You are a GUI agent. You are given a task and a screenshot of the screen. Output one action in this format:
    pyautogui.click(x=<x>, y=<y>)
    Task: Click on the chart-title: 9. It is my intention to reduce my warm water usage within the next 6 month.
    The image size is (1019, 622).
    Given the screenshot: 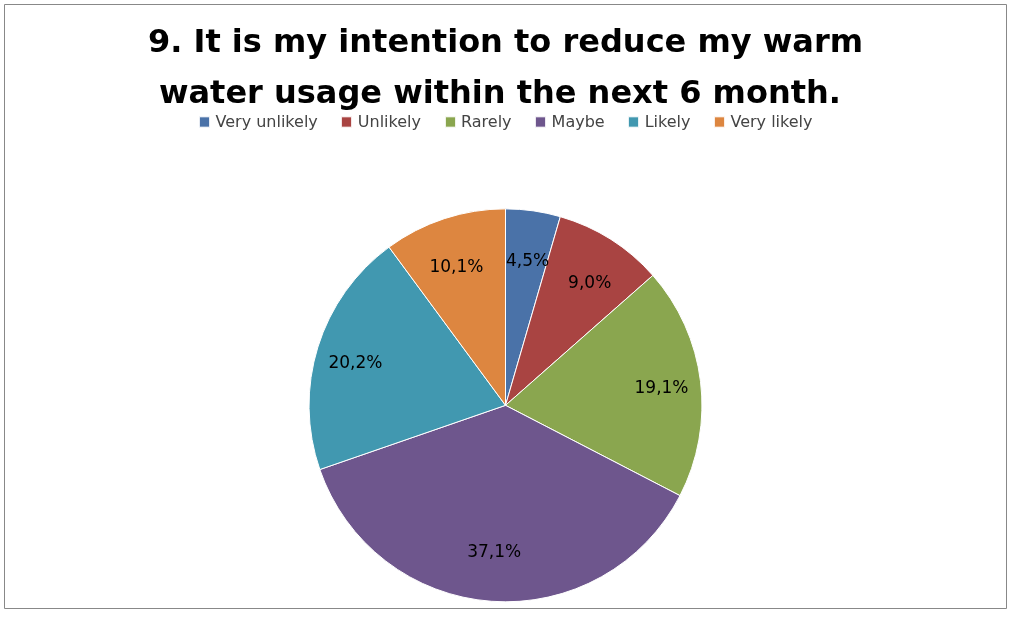 What is the action you would take?
    pyautogui.click(x=505, y=67)
    